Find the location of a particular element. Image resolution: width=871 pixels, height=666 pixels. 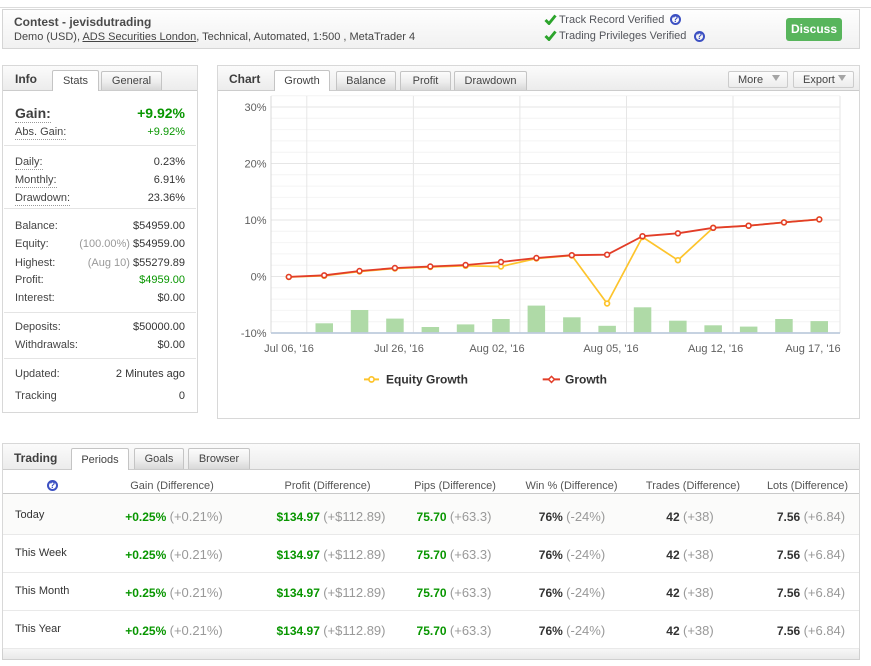

svg-text: -10% is located at coordinates (254, 334).